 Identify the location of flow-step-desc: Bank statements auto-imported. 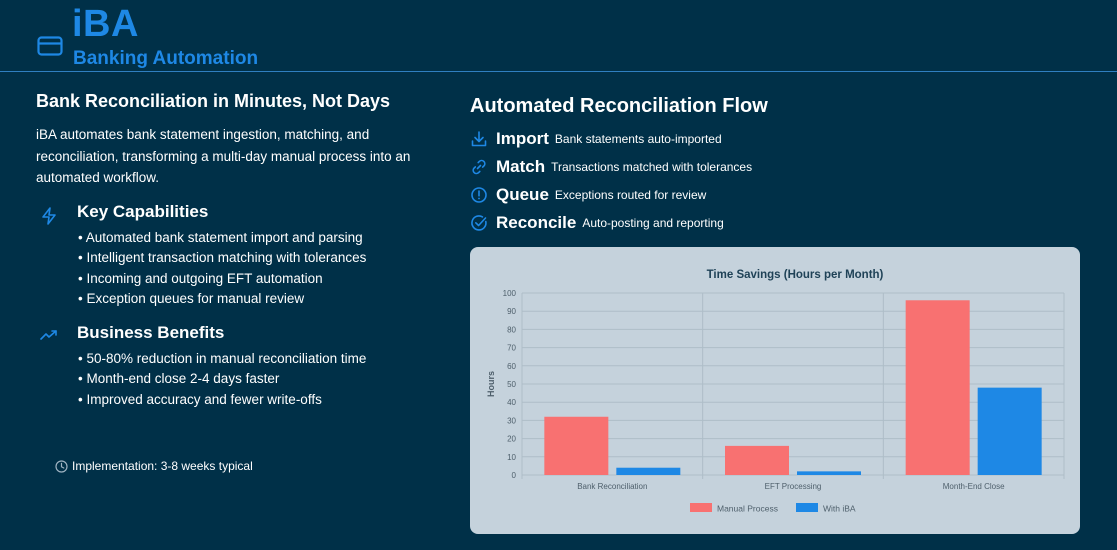
(638, 139).